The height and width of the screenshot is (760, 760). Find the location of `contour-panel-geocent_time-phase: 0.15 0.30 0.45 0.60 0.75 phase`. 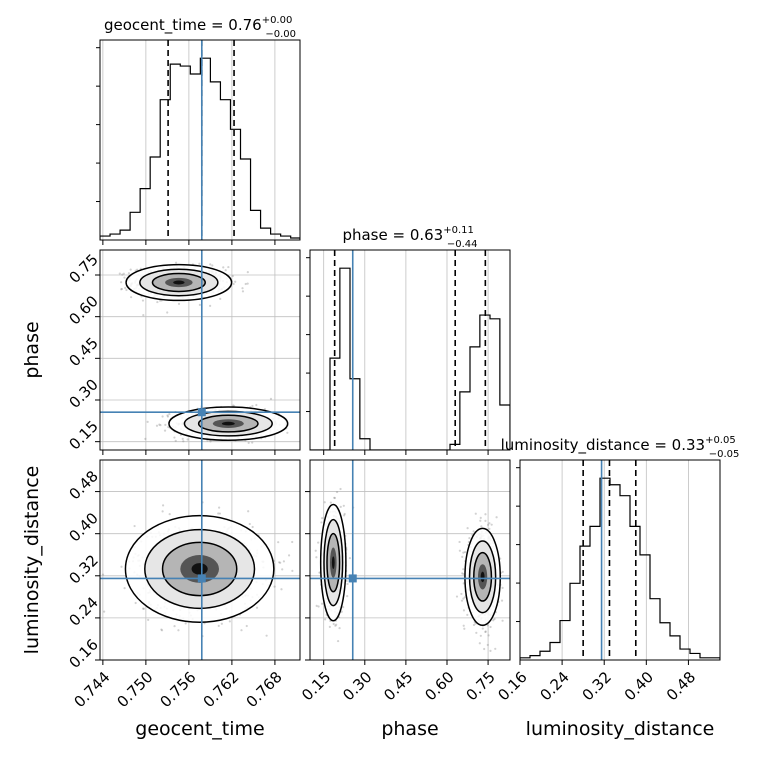

contour-panel-geocent_time-phase: 0.15 0.30 0.45 0.60 0.75 phase is located at coordinates (161, 352).